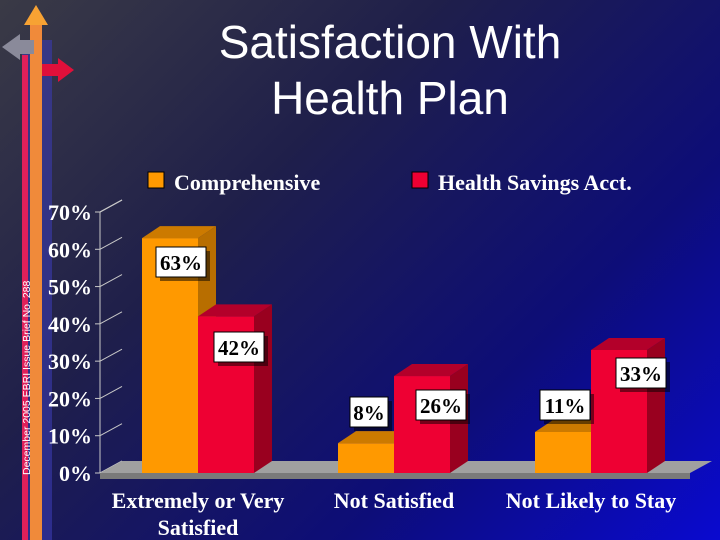 This screenshot has height=540, width=720. I want to click on x-category-label-line: Satisfied, so click(198, 527).